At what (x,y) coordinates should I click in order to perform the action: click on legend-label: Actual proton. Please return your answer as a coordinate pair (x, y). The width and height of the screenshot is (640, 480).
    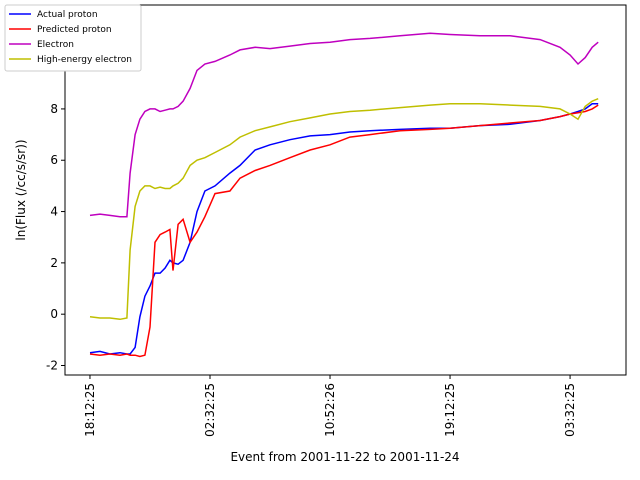
    Looking at the image, I should click on (67, 15).